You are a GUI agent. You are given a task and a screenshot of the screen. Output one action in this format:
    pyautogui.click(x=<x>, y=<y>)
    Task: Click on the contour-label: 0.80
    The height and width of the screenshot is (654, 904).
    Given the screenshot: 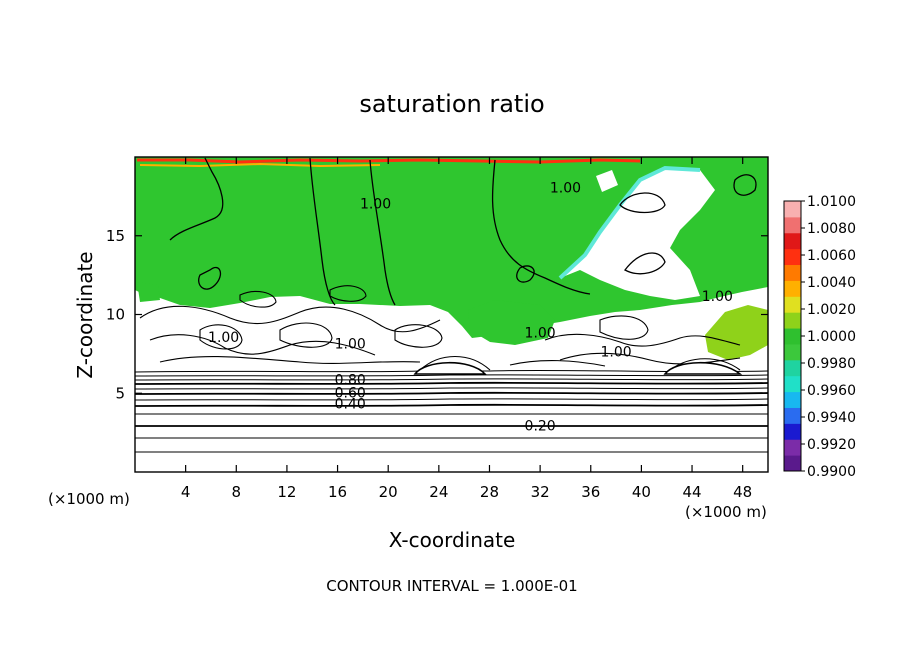 What is the action you would take?
    pyautogui.click(x=350, y=381)
    